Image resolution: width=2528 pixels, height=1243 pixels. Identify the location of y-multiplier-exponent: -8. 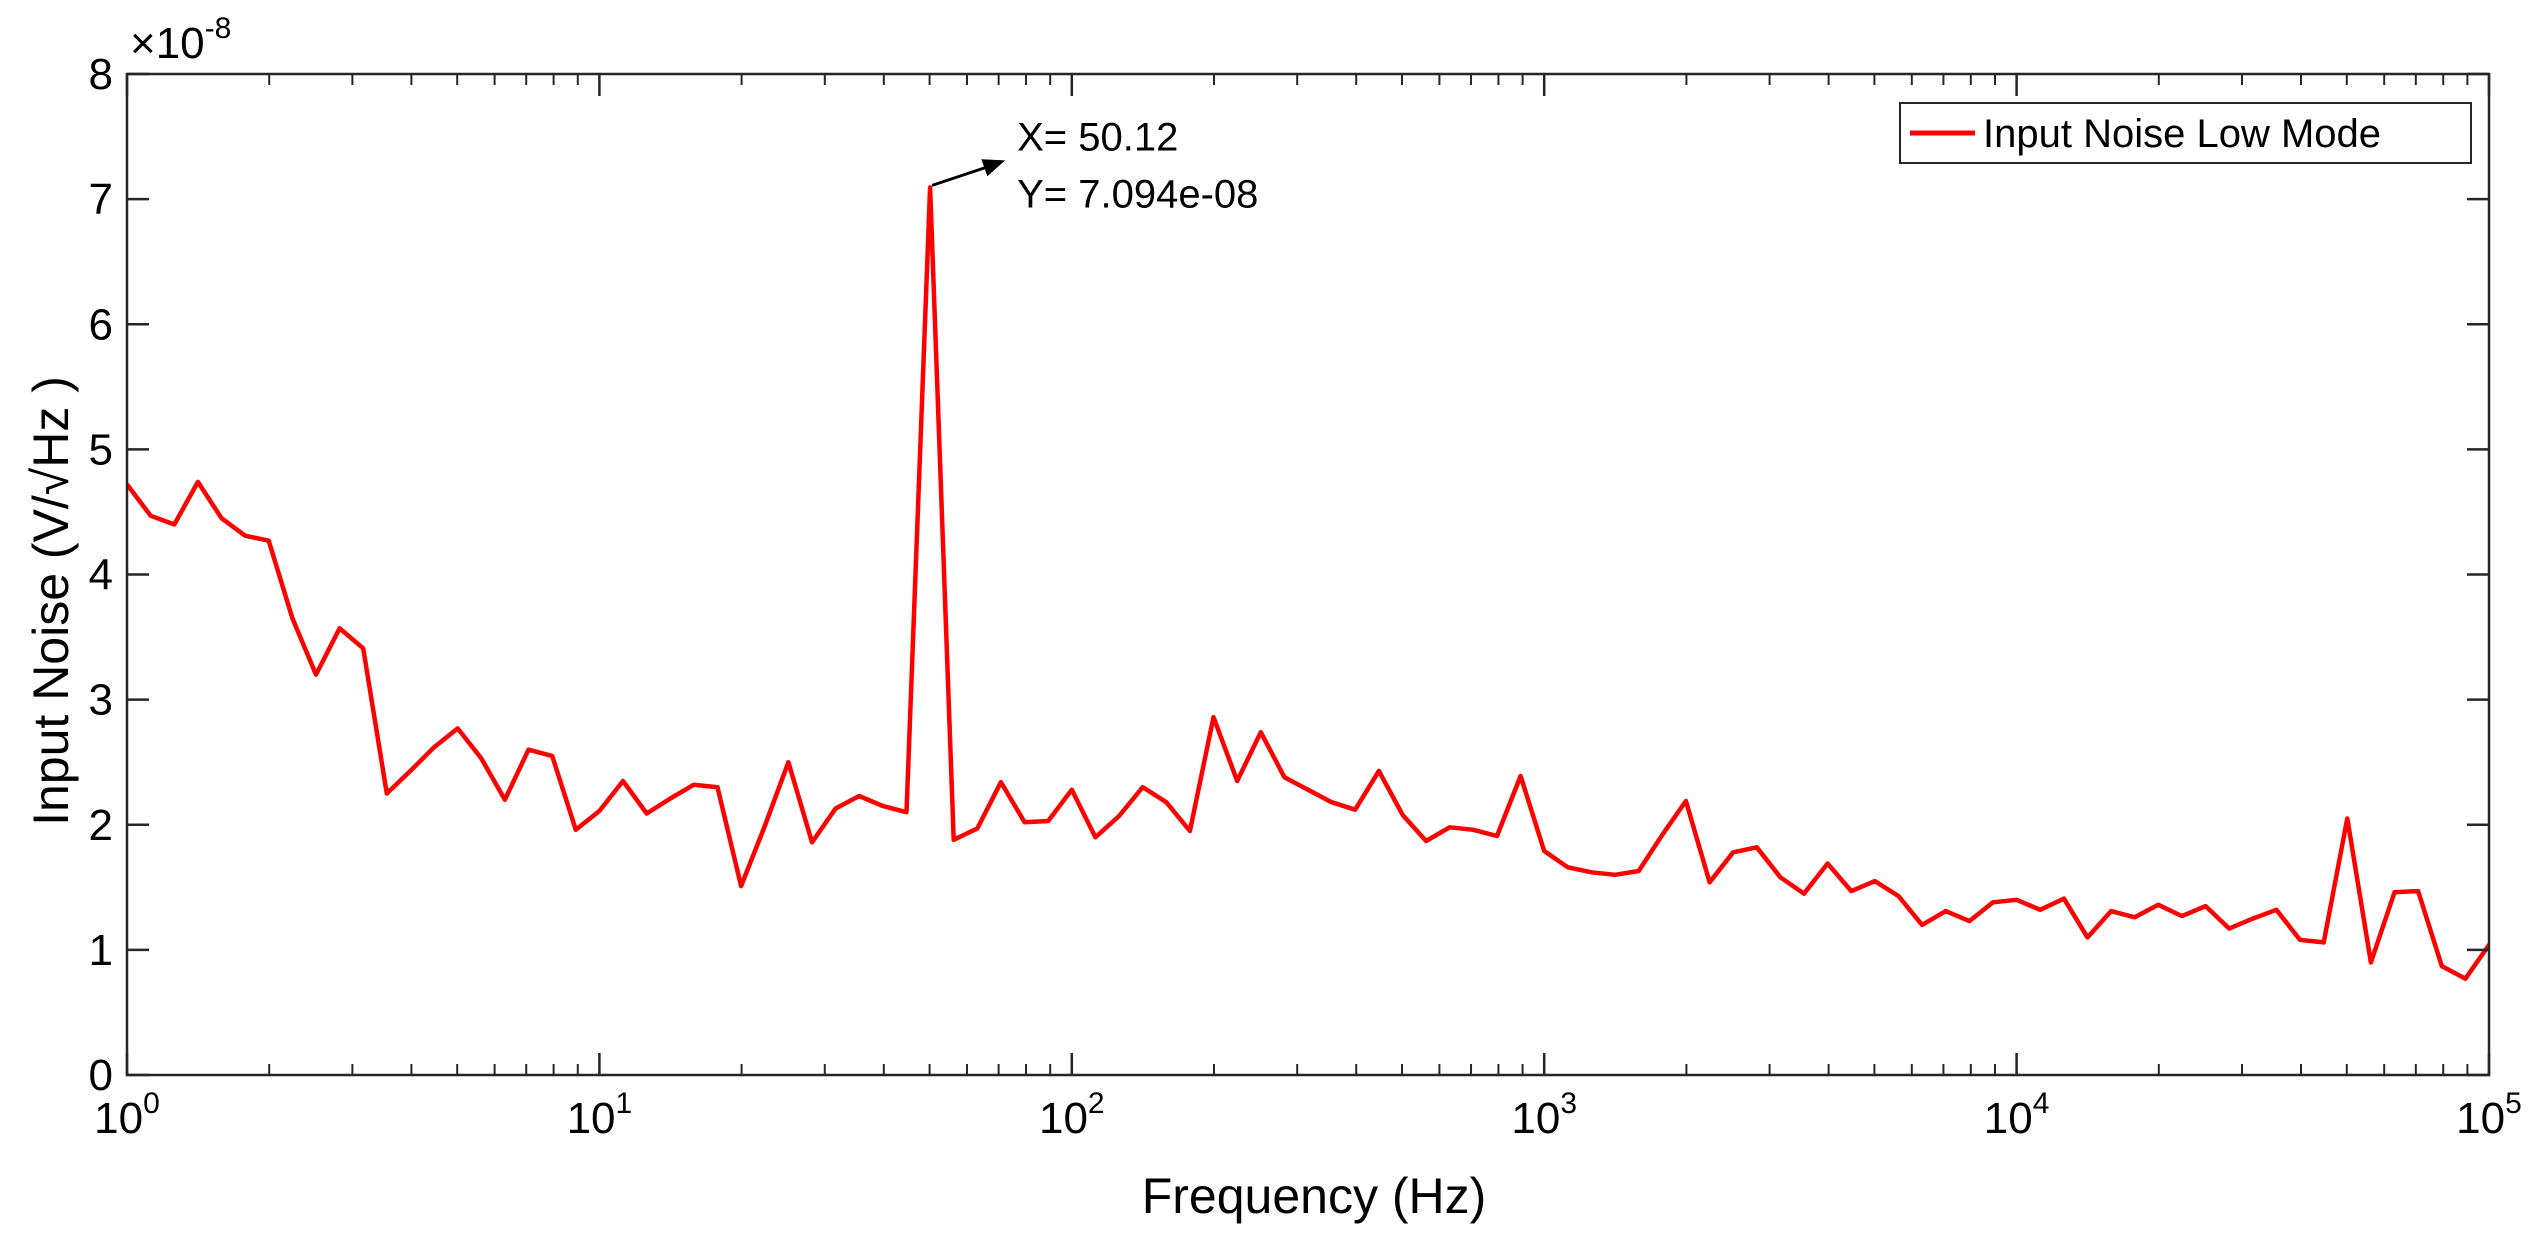
(218, 28).